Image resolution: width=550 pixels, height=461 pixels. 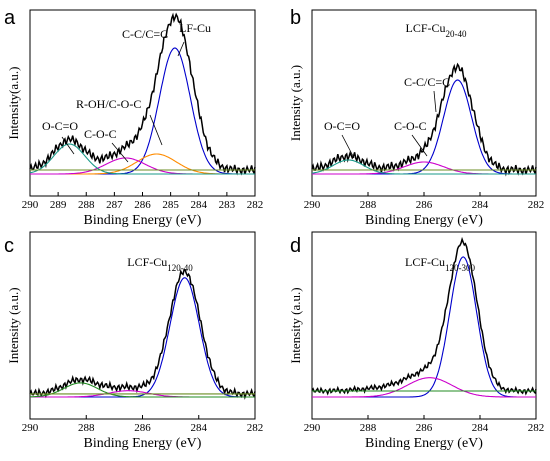 I want to click on panel-letter: a, so click(x=10, y=18).